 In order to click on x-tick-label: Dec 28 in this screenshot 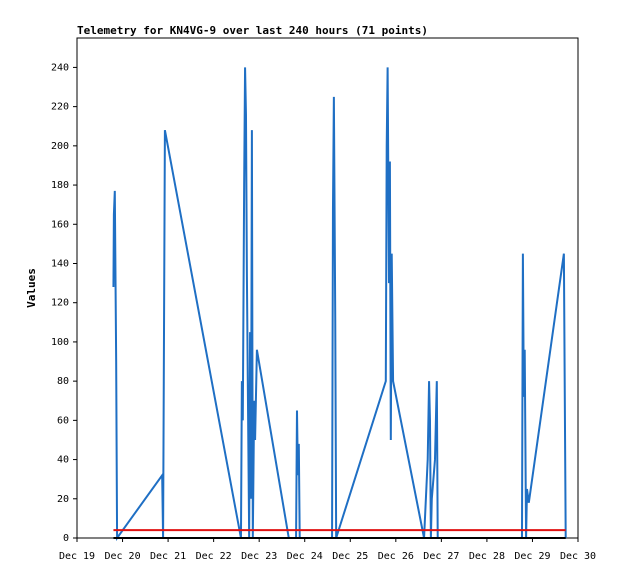, I will do `click(487, 556)`.